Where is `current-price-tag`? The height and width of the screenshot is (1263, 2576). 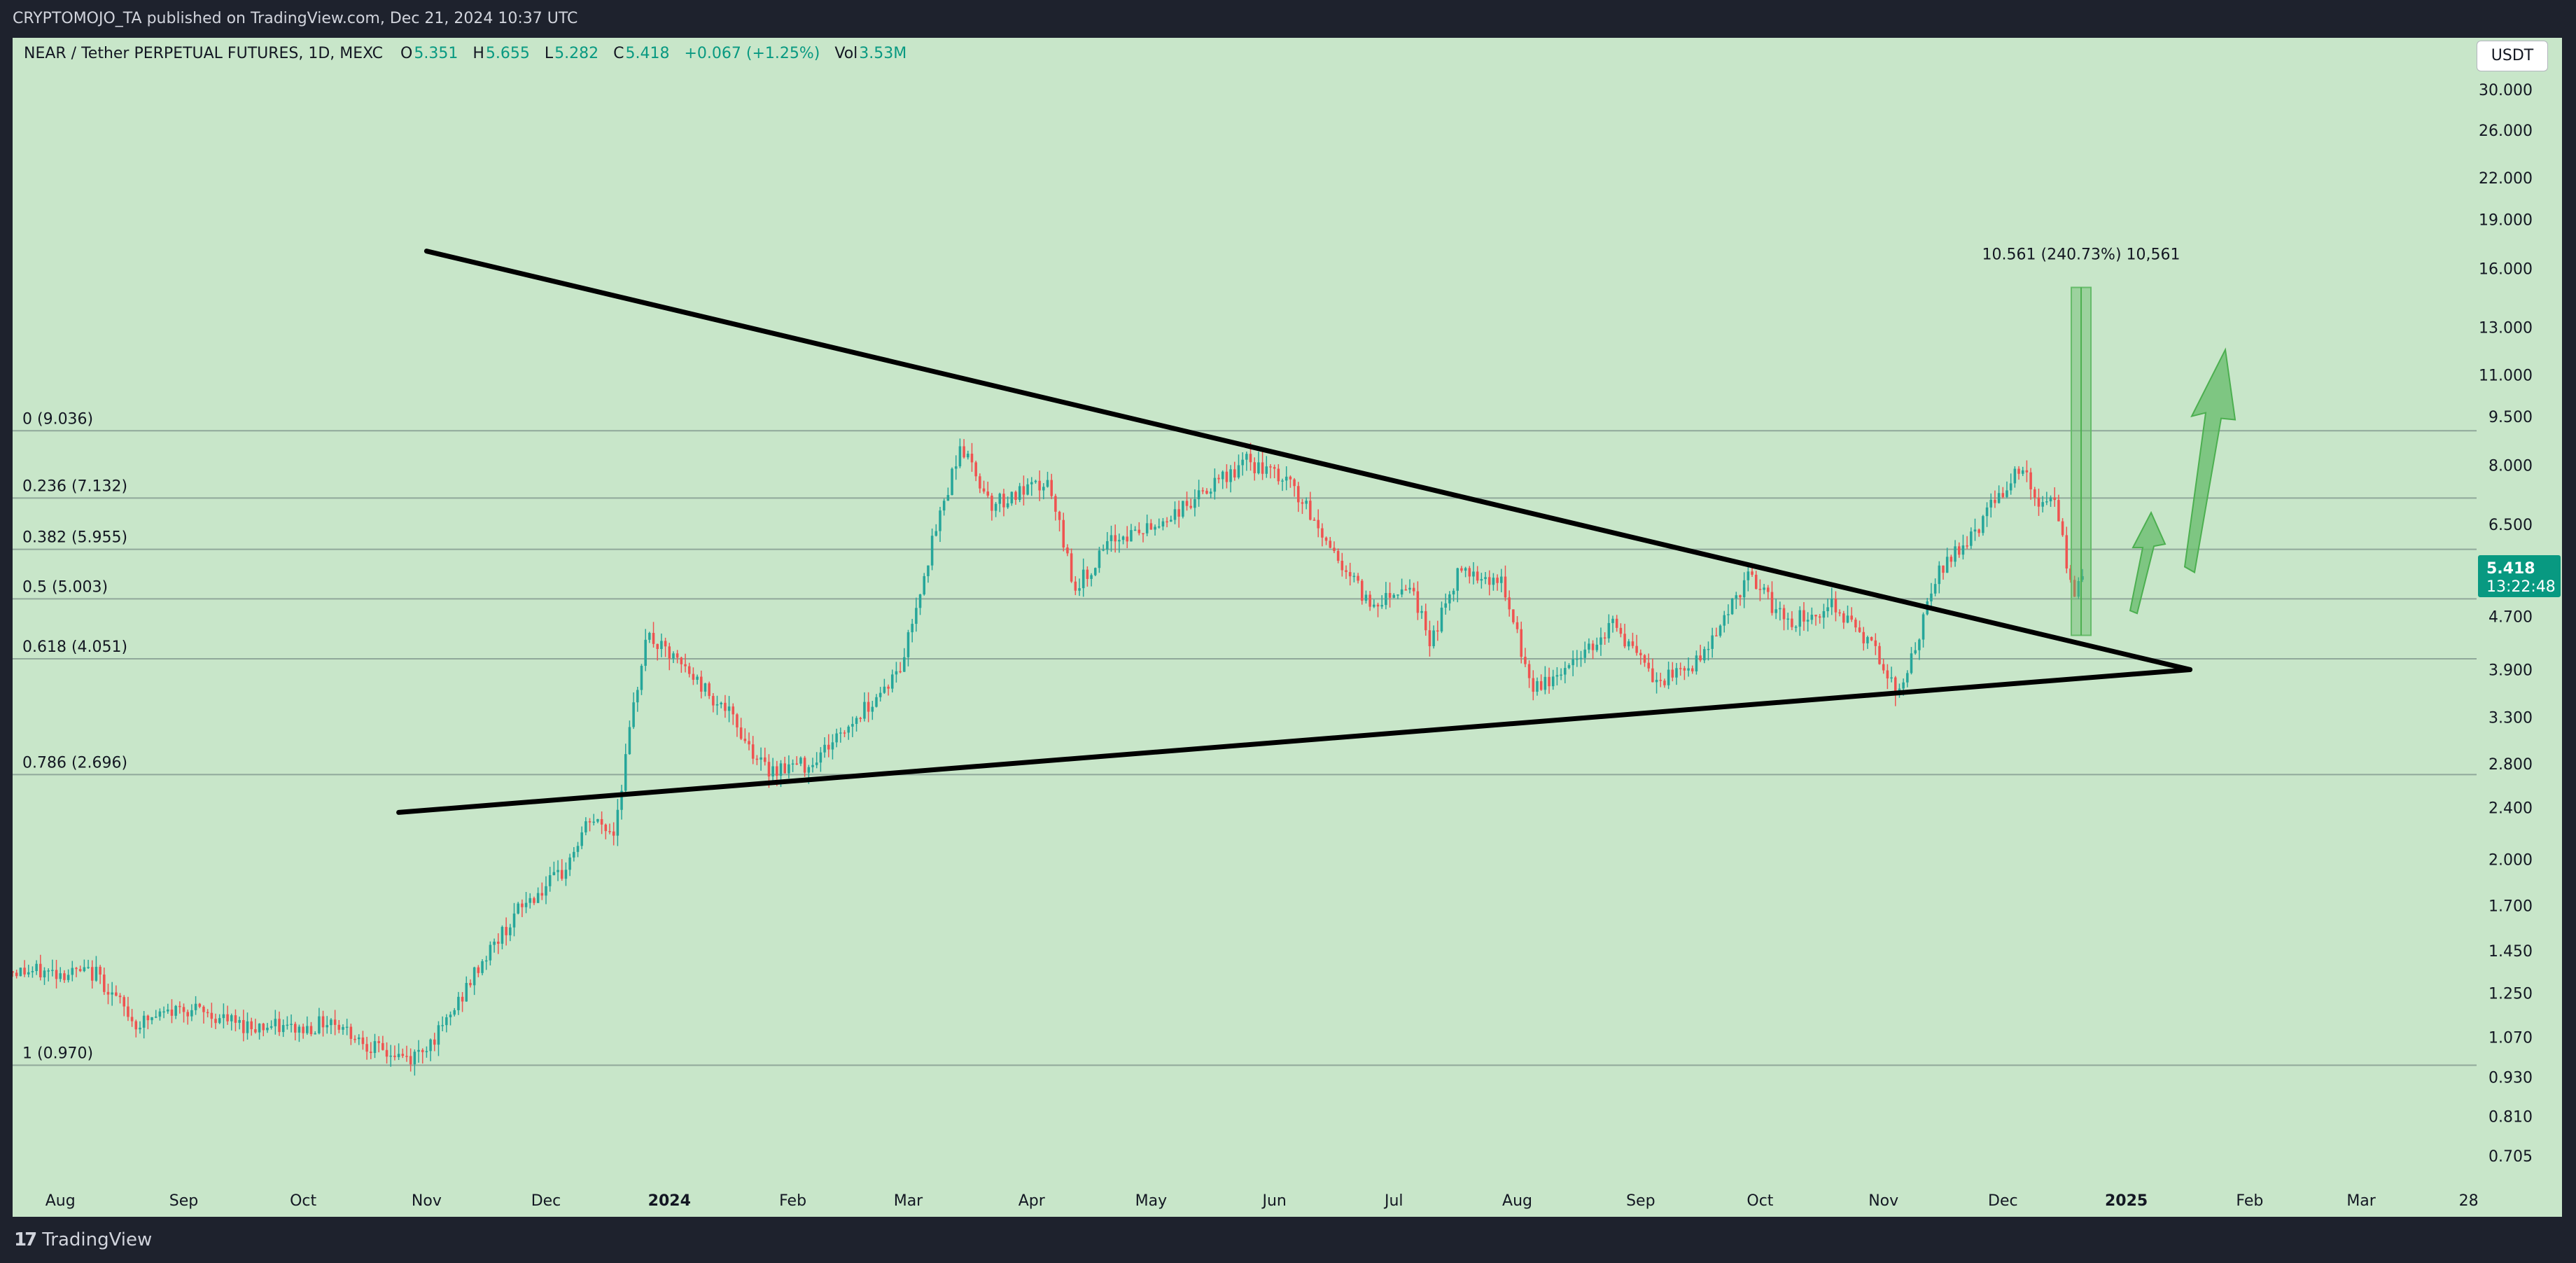
current-price-tag is located at coordinates (2519, 575).